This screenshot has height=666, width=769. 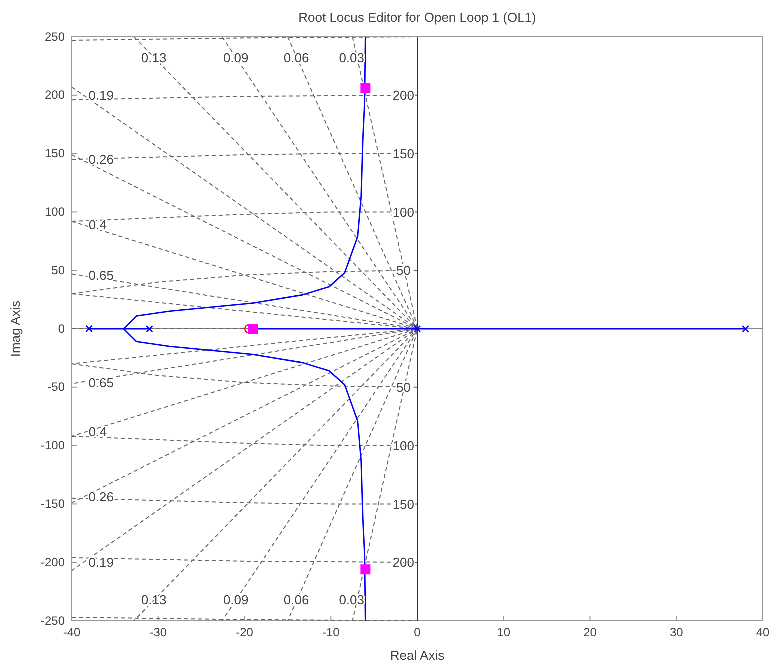 What do you see at coordinates (418, 655) in the screenshot?
I see `x-axis-title: Real Axis` at bounding box center [418, 655].